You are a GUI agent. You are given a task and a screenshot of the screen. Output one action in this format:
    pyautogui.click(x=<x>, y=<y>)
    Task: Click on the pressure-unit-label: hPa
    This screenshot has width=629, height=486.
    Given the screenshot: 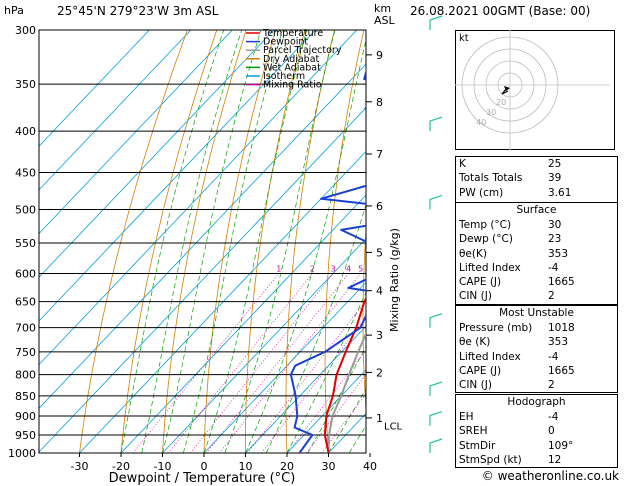 What is the action you would take?
    pyautogui.click(x=14, y=10)
    